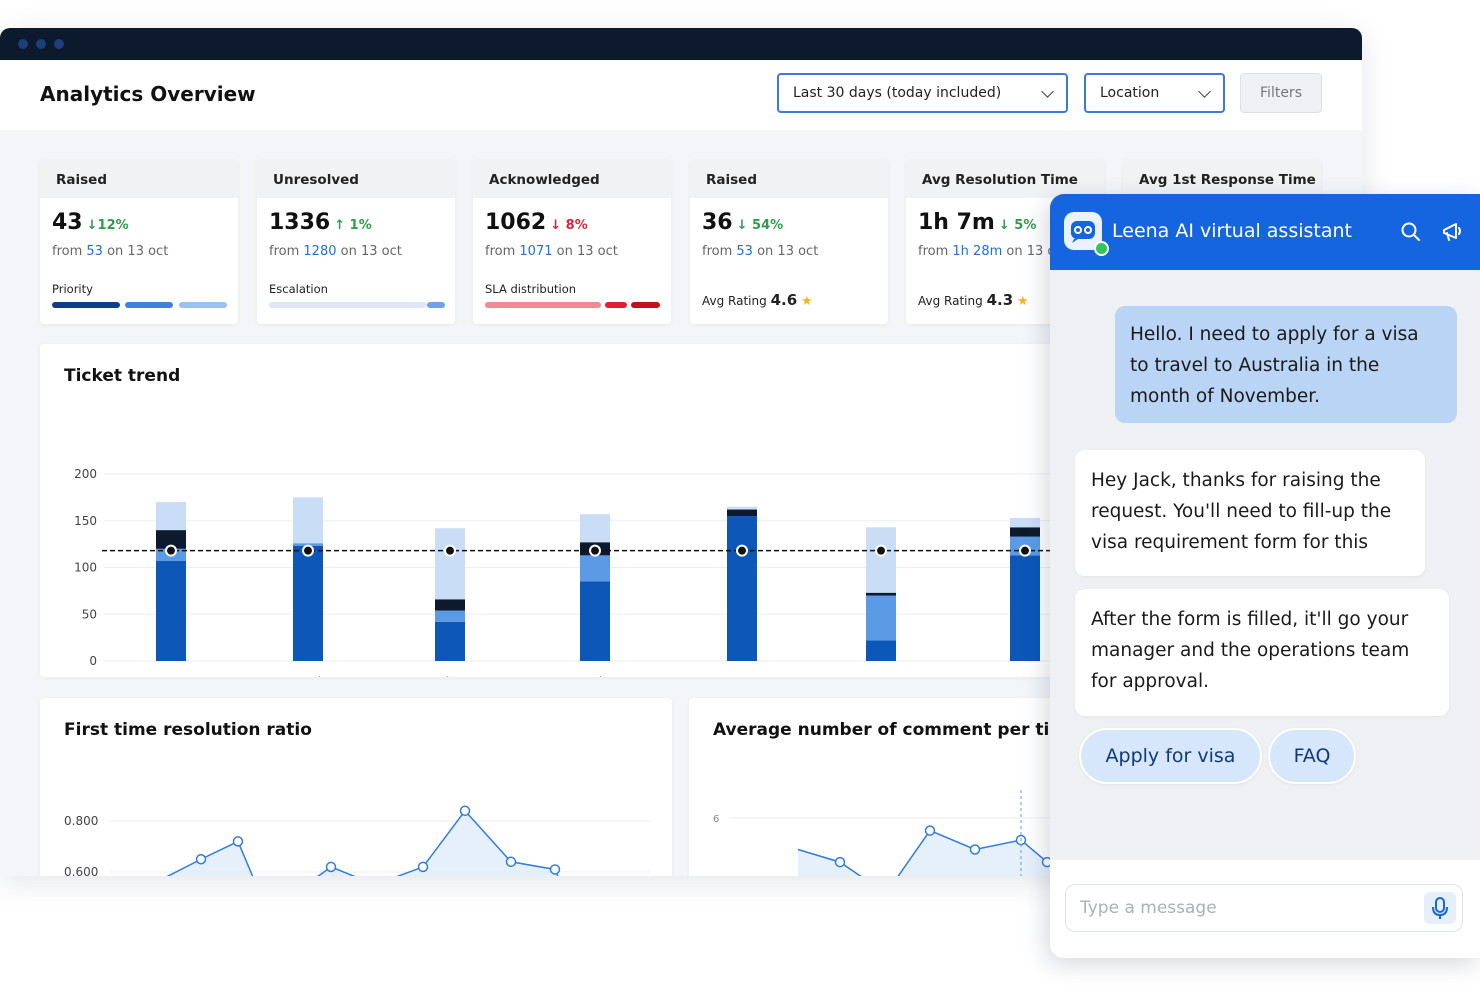  What do you see at coordinates (1281, 93) in the screenshot?
I see `filters-button: Filters` at bounding box center [1281, 93].